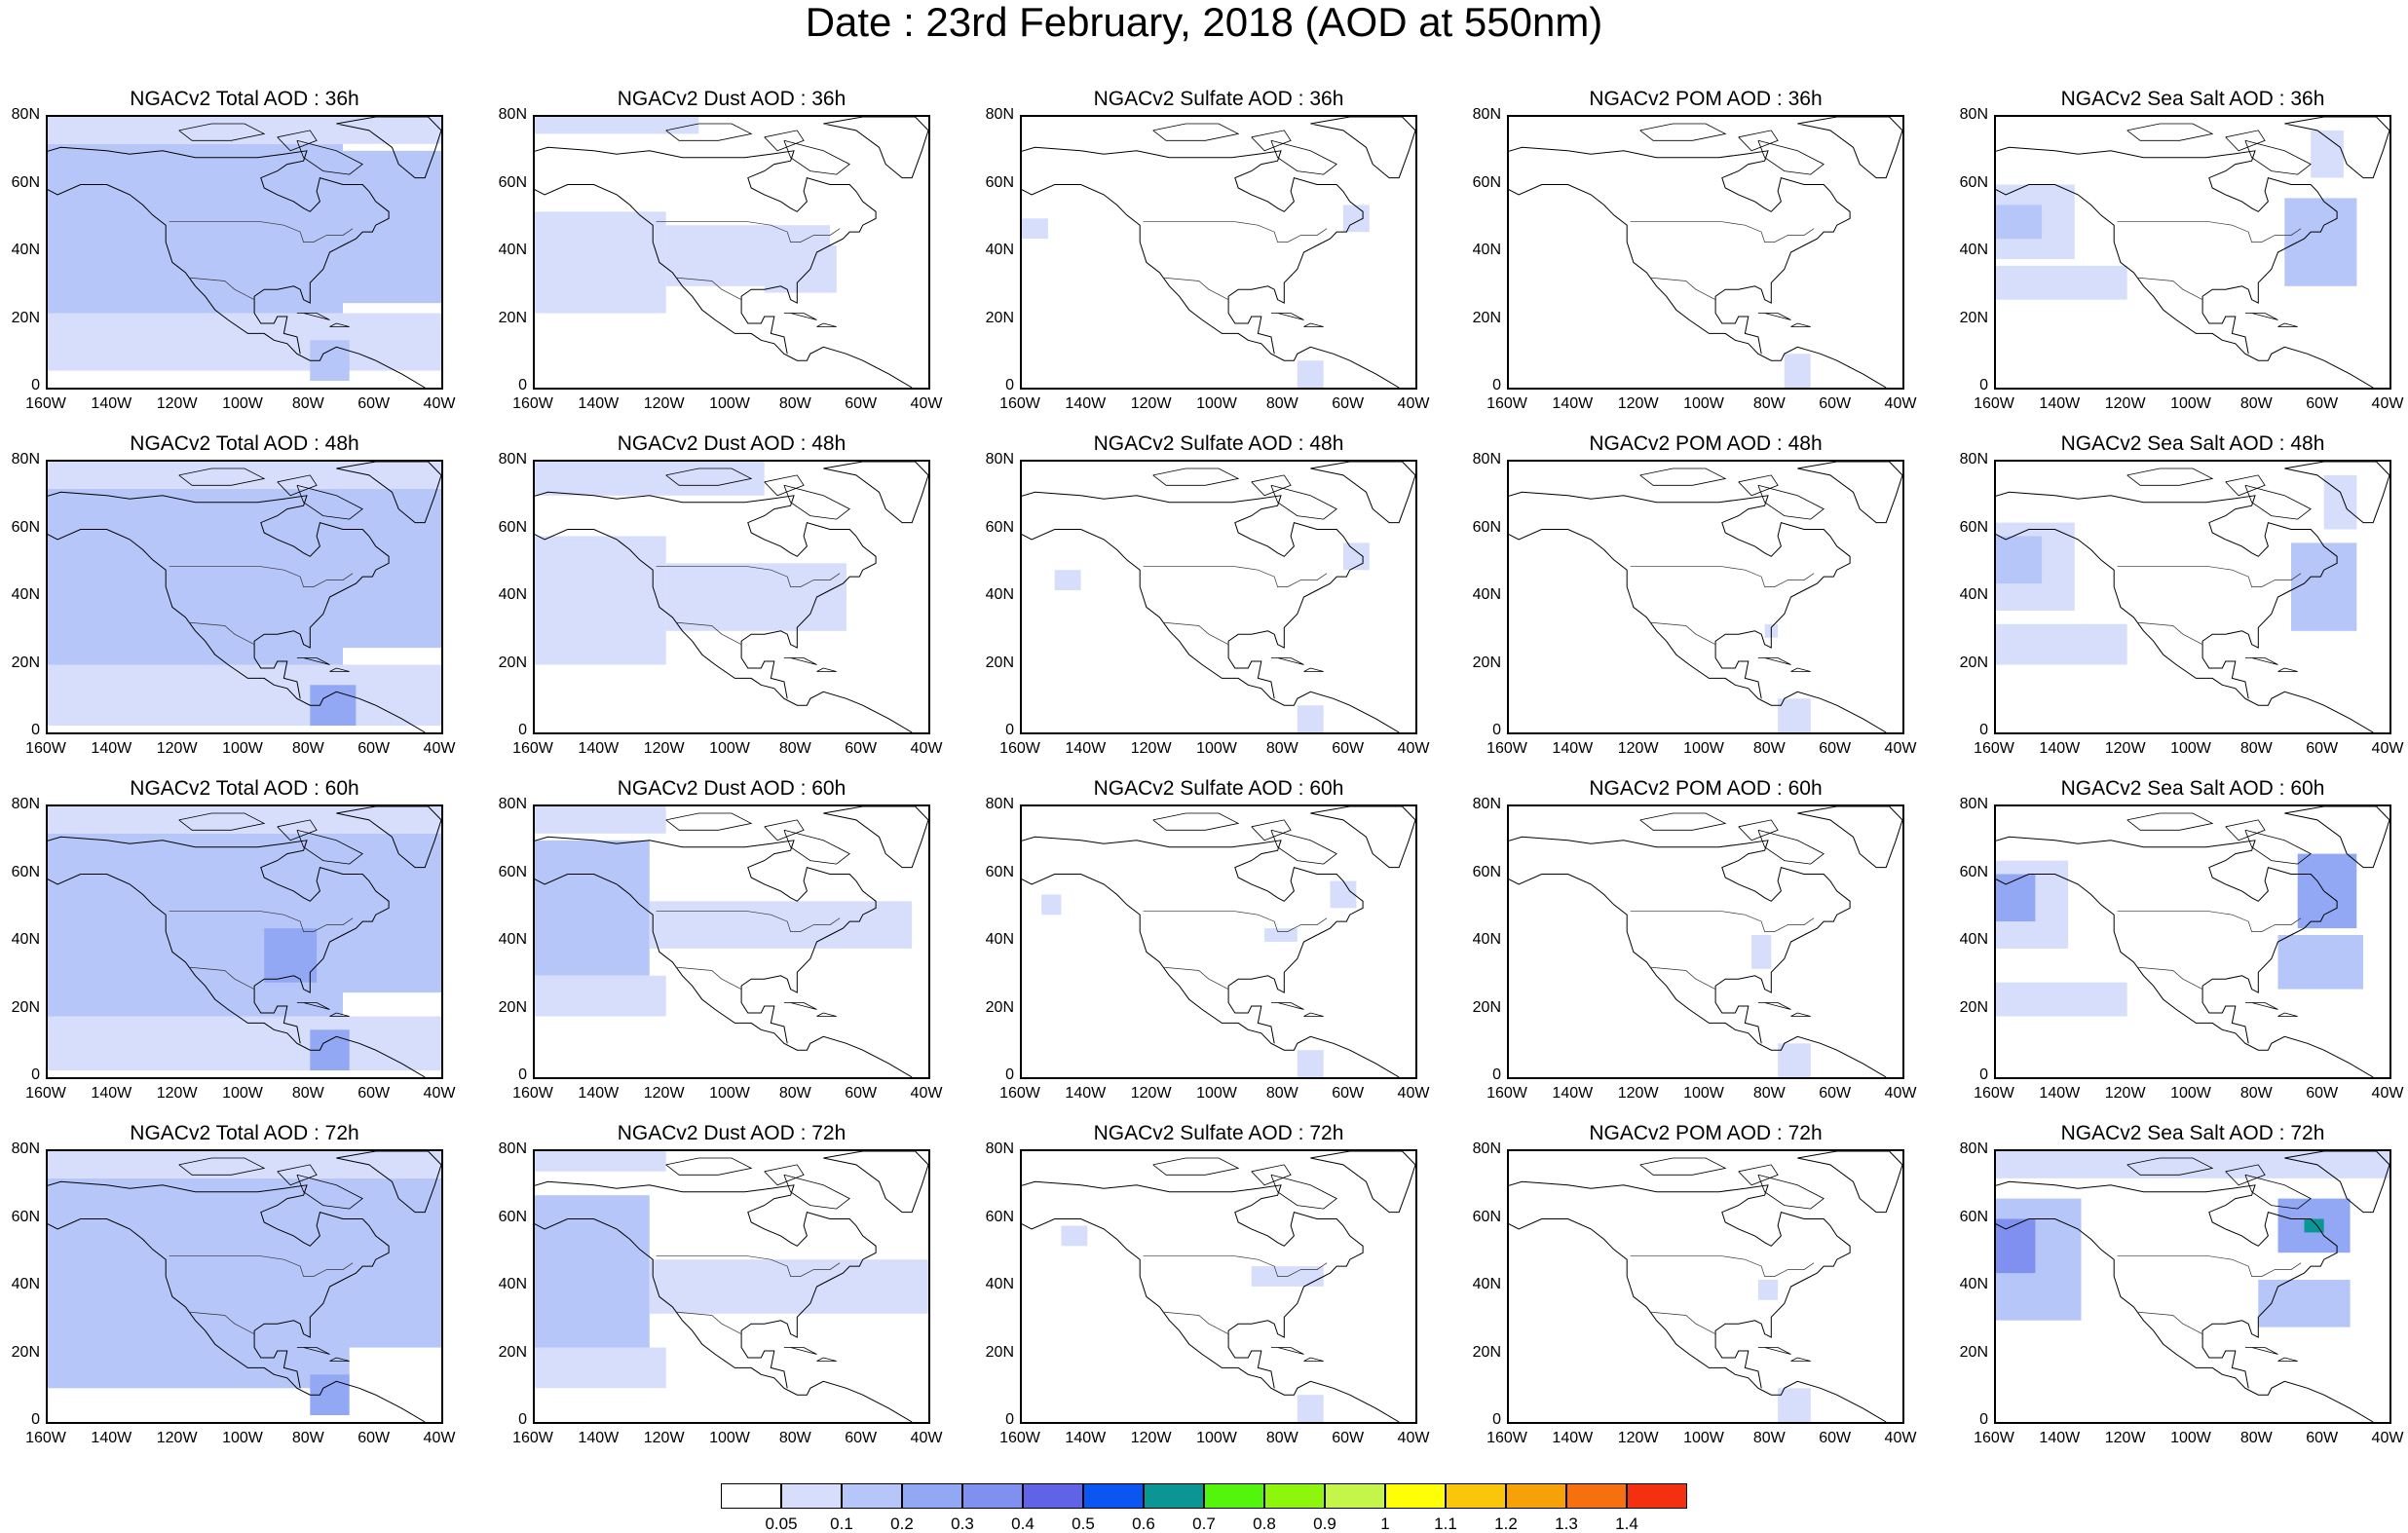 This screenshot has height=1533, width=2408. What do you see at coordinates (962, 1523) in the screenshot?
I see `colorbar-label: 0.3` at bounding box center [962, 1523].